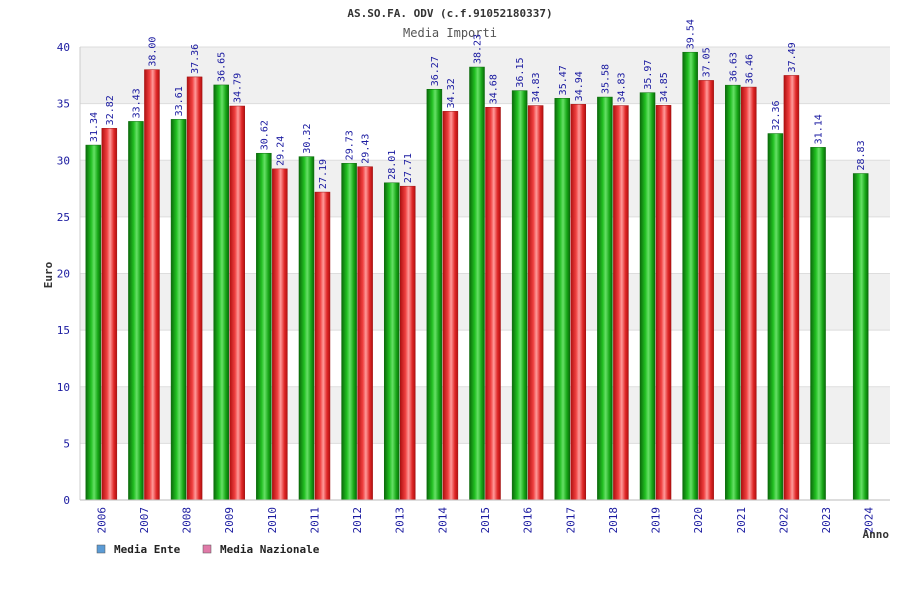  I want to click on bar-media-nazionale-2007, so click(152, 285).